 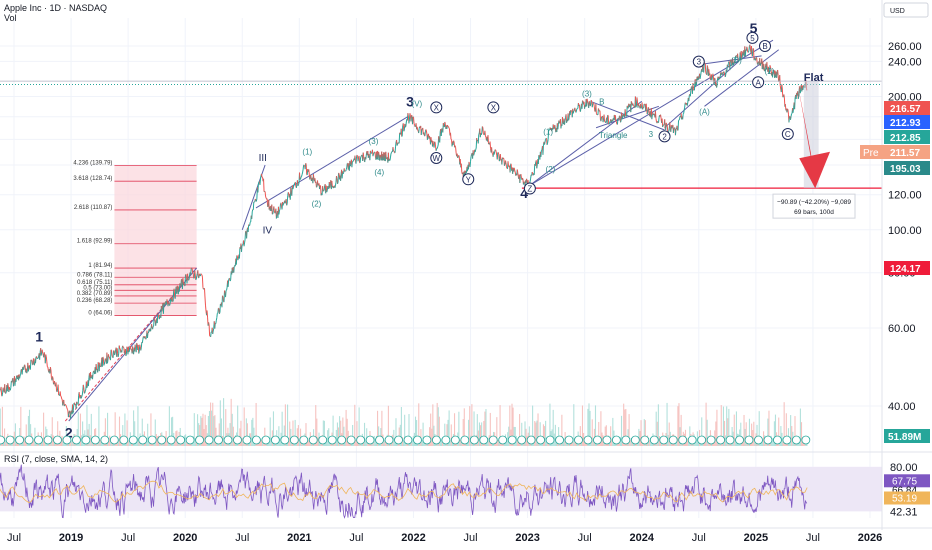 I want to click on wave-label-circle-text: 2, so click(x=664, y=136).